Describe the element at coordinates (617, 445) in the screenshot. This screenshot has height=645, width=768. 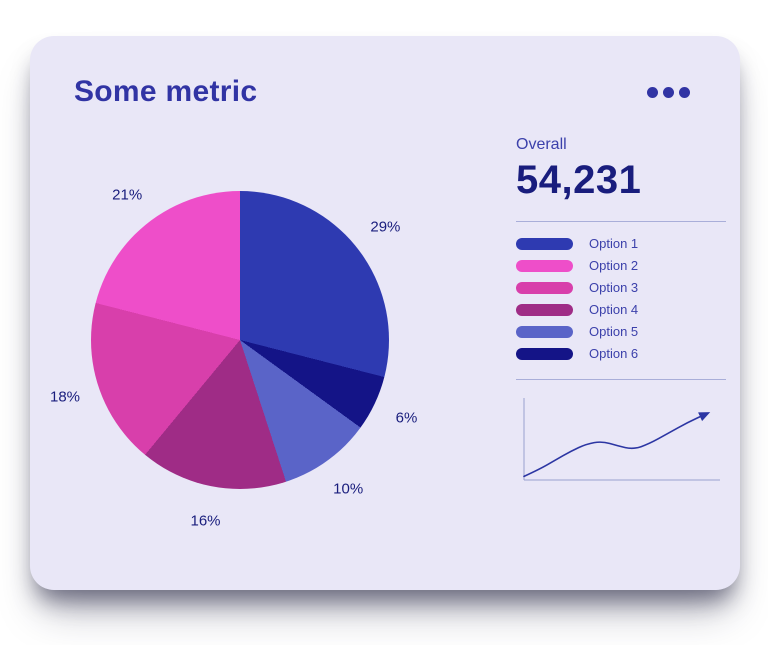
I see `trend-line` at that location.